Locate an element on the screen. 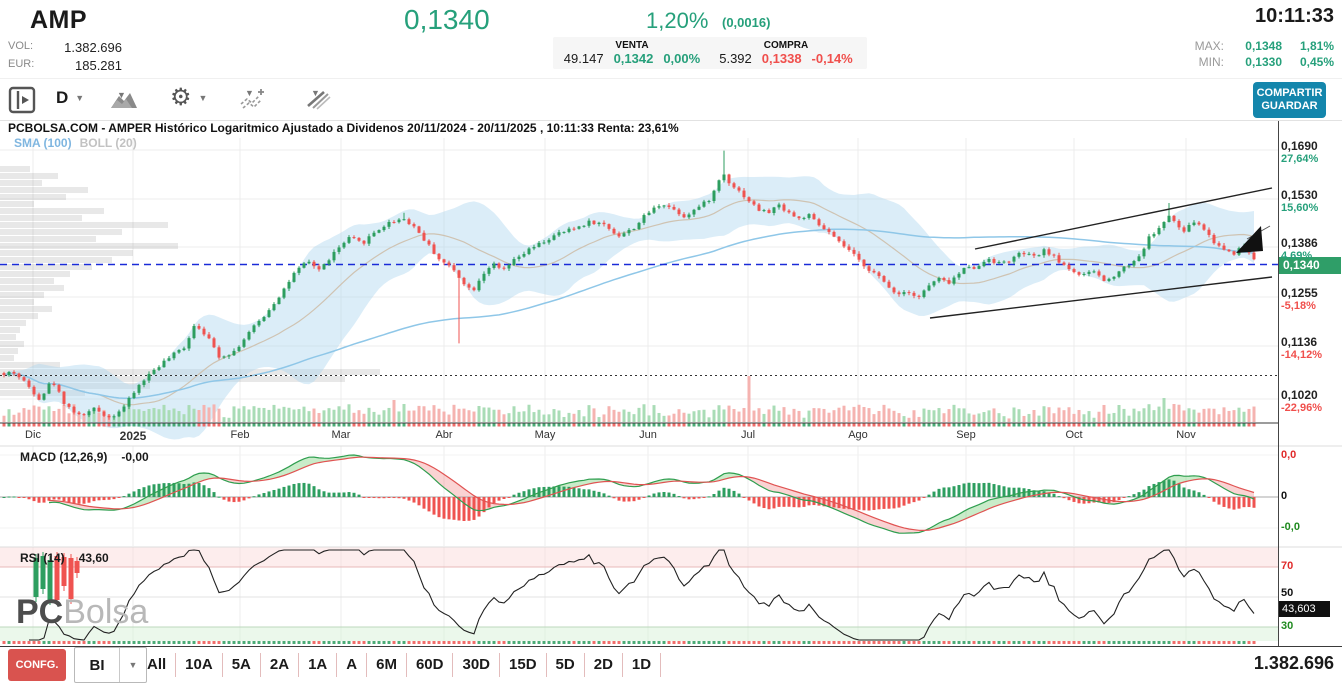 The image size is (1342, 683). add-indicator-icon is located at coordinates (252, 99).